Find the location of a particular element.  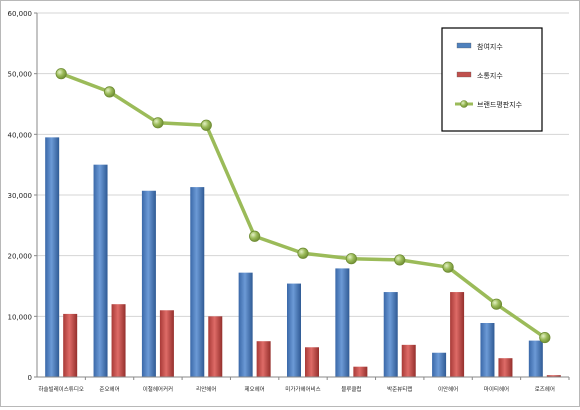

legend-label: 참여지수 is located at coordinates (490, 46).